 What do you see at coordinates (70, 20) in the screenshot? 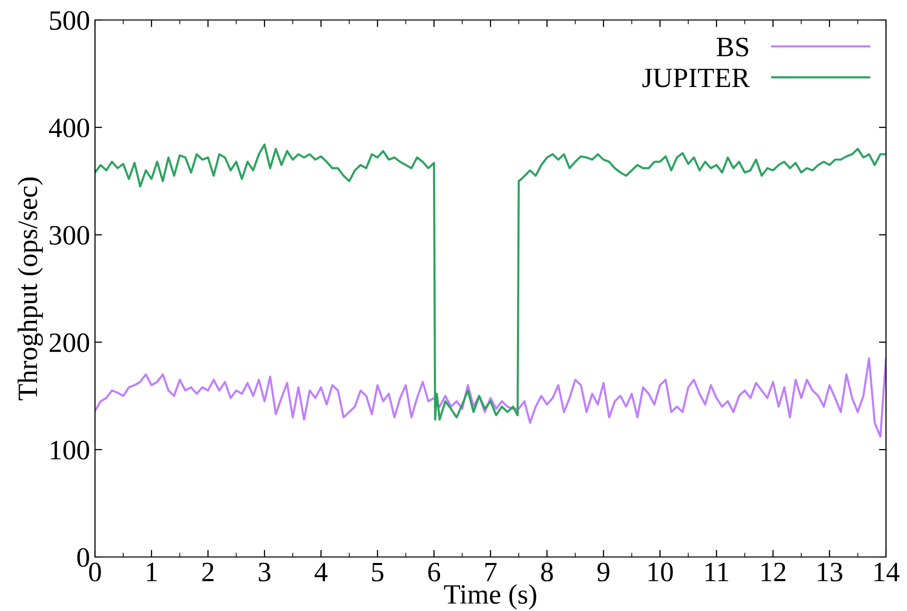
I see `y-tick-label: 500` at bounding box center [70, 20].